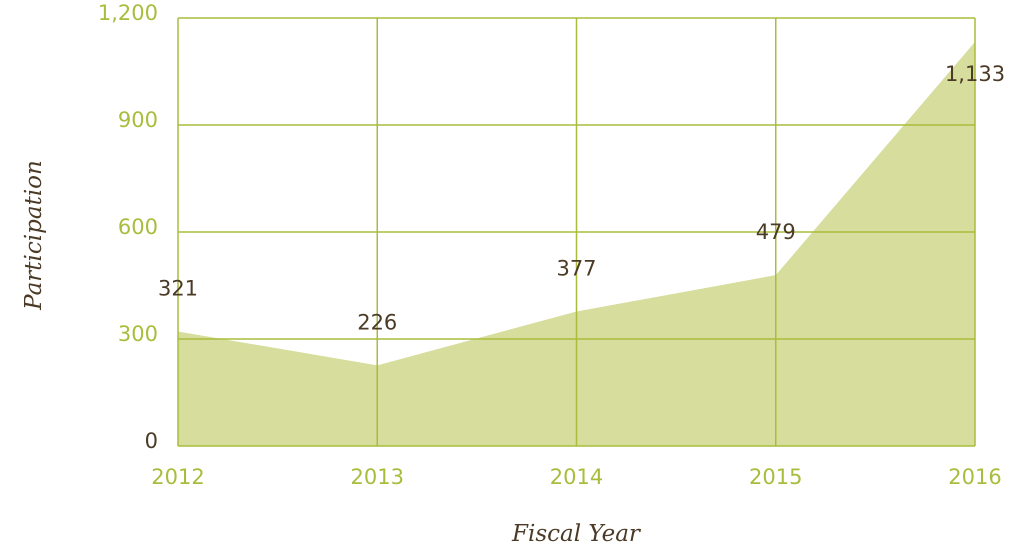 This screenshot has width=1022, height=551. Describe the element at coordinates (138, 120) in the screenshot. I see `y-tick-label: 900` at that location.